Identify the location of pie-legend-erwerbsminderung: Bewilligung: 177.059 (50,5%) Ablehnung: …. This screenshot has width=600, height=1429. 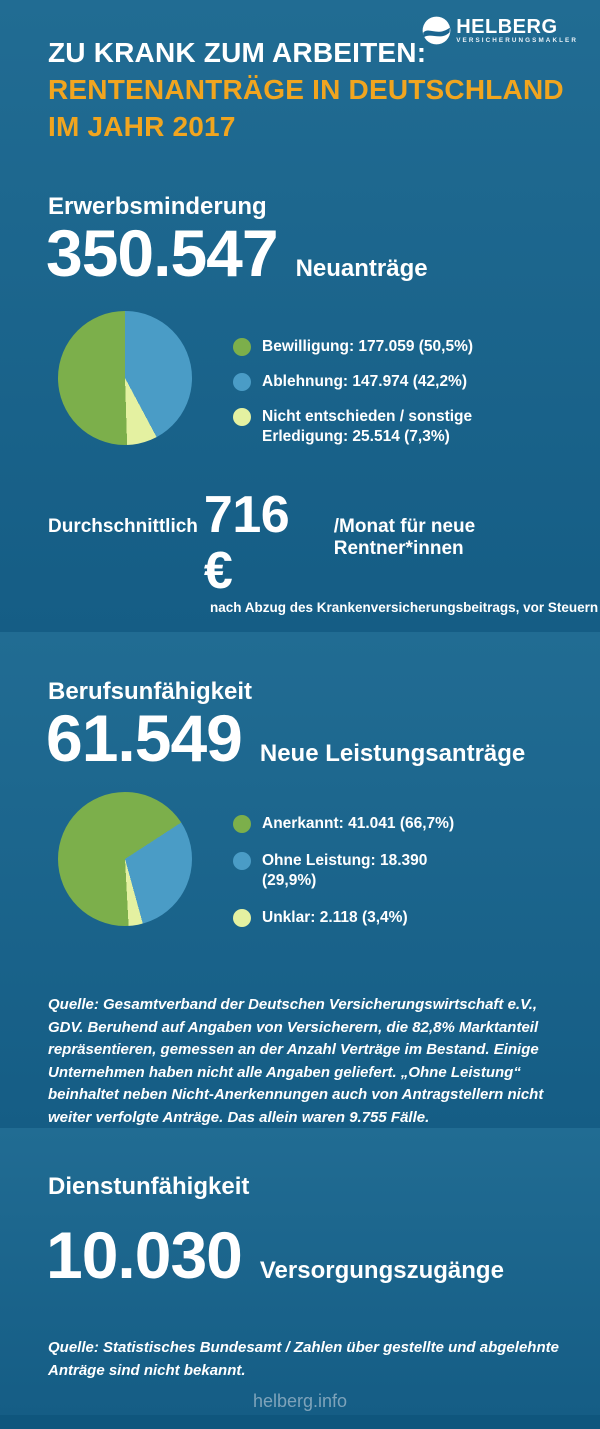
(356, 392).